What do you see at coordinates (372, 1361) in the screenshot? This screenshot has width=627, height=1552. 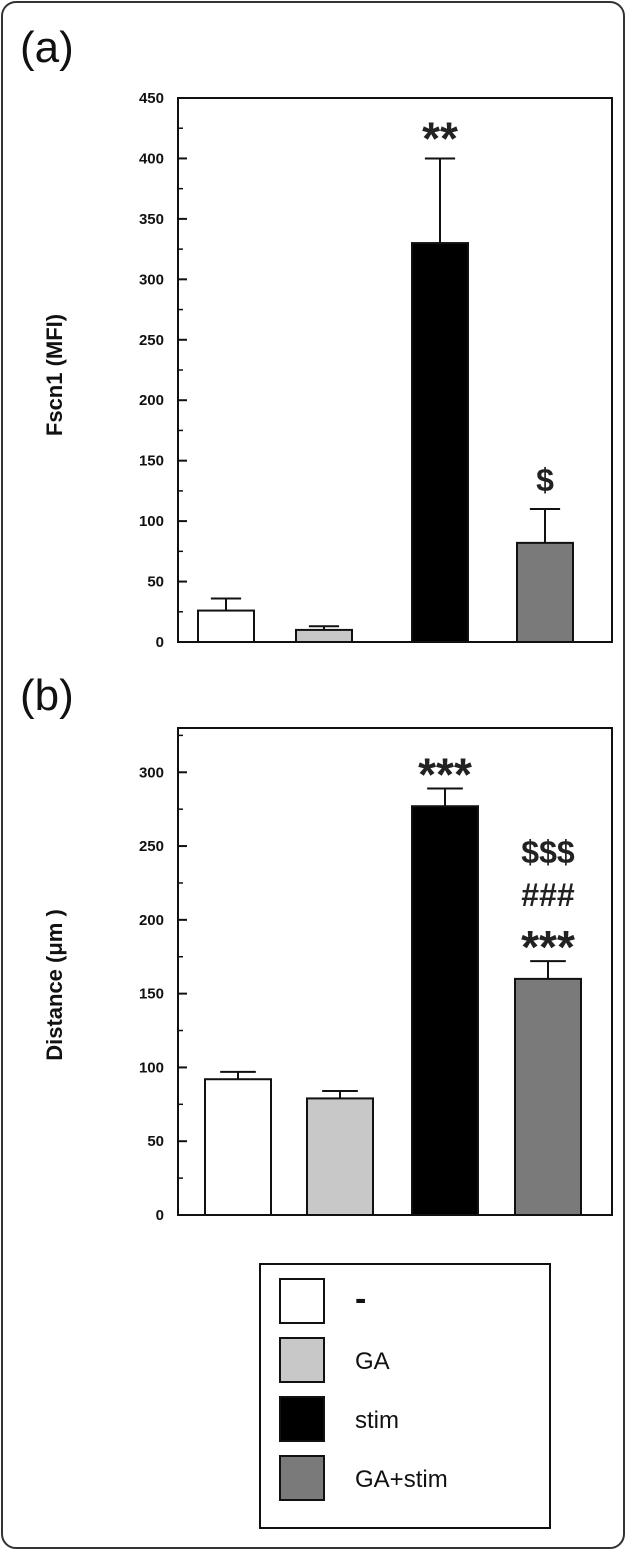 I see `legend-label-ga: GA` at bounding box center [372, 1361].